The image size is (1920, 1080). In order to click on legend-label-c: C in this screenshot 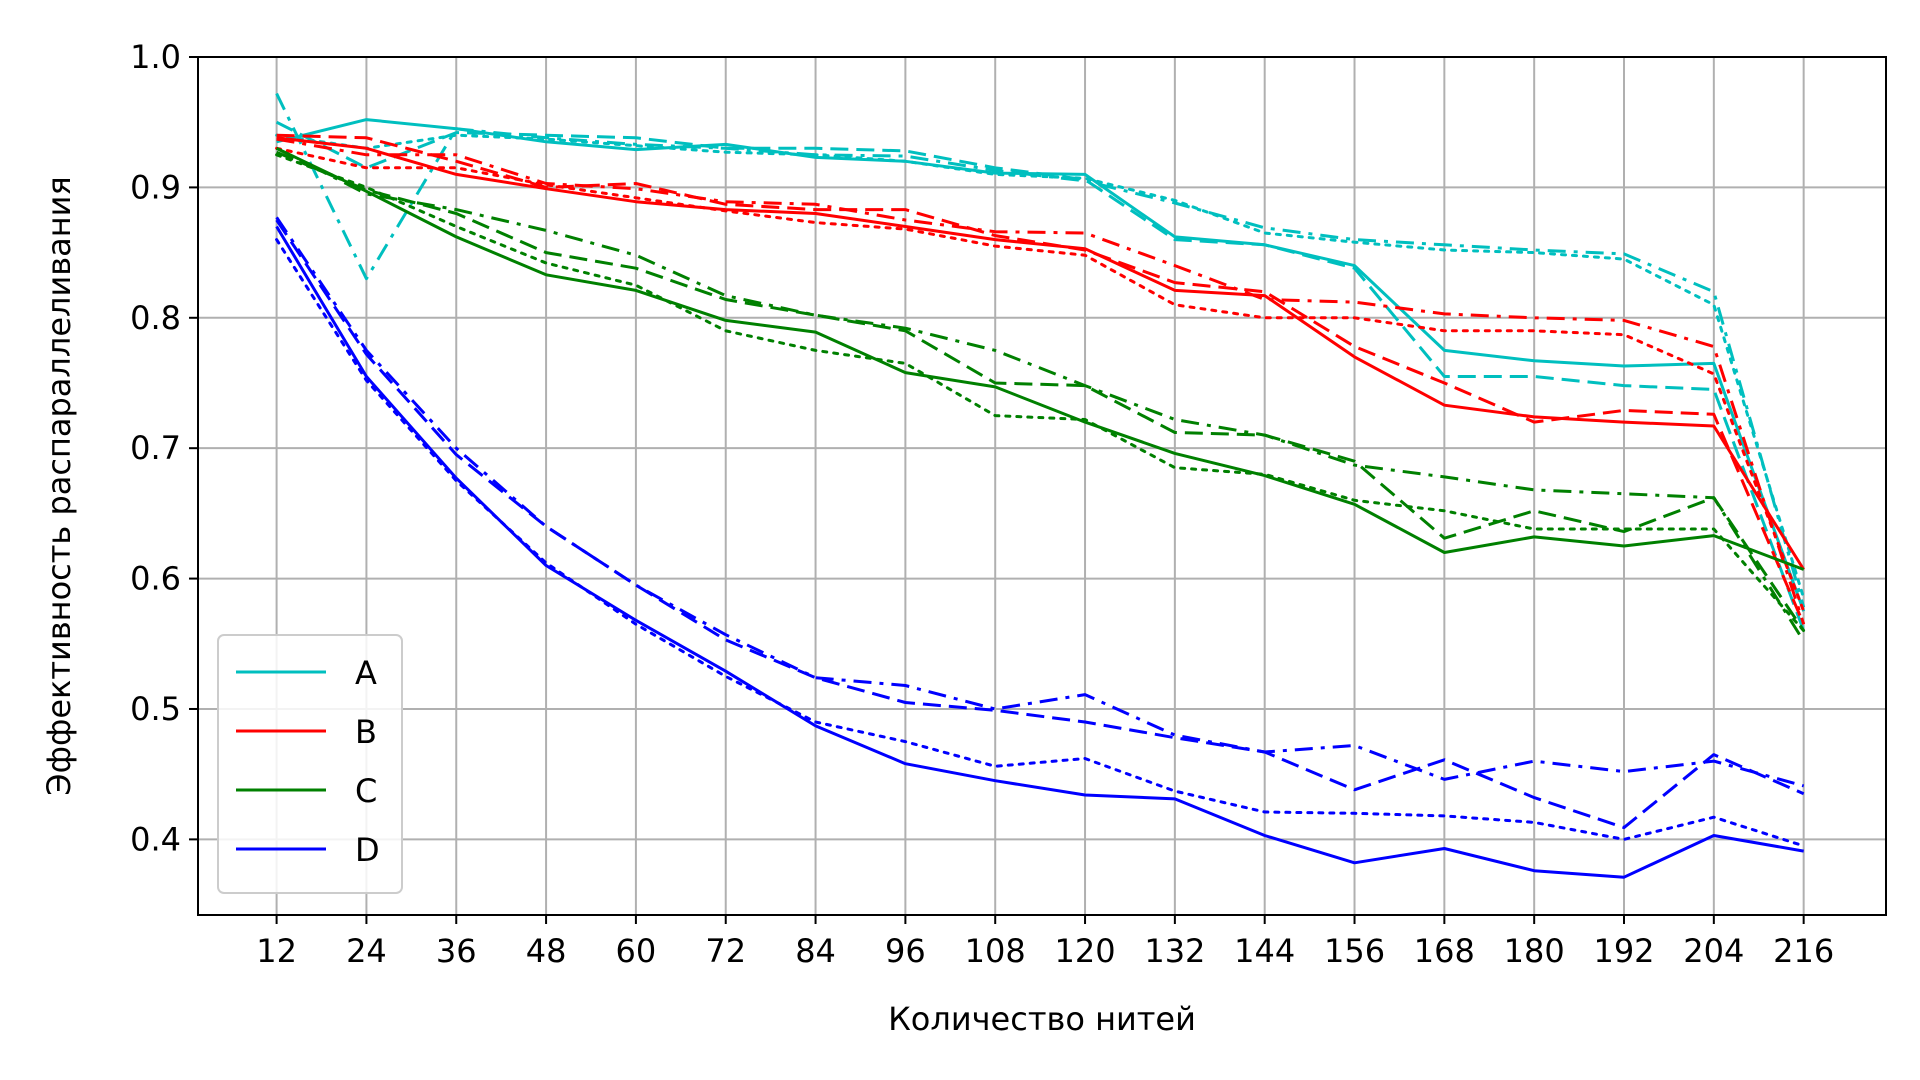, I will do `click(366, 791)`.